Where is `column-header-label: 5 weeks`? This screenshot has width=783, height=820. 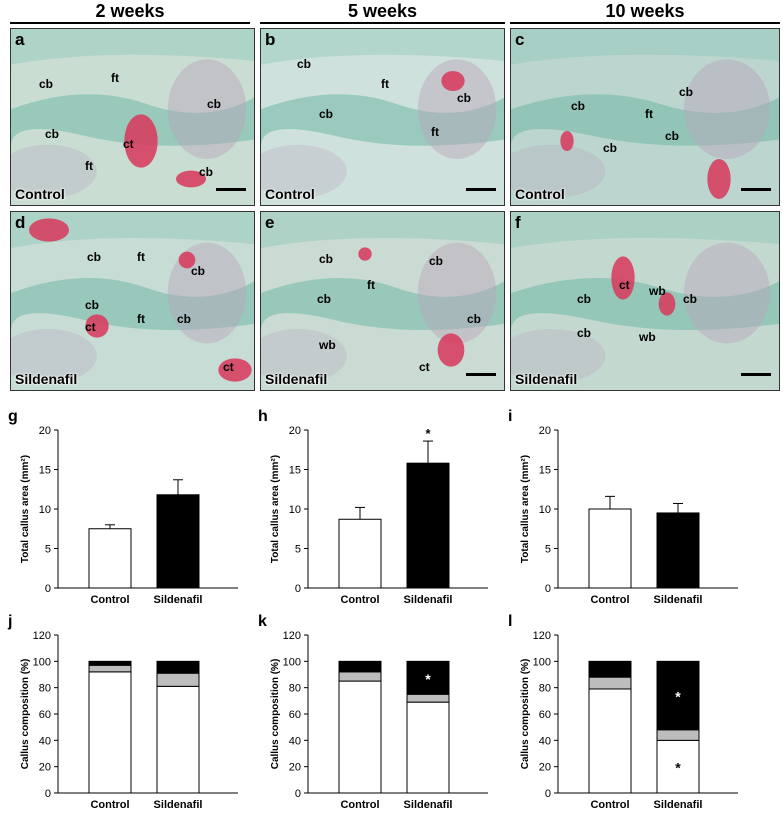
column-header-label: 5 weeks is located at coordinates (382, 11).